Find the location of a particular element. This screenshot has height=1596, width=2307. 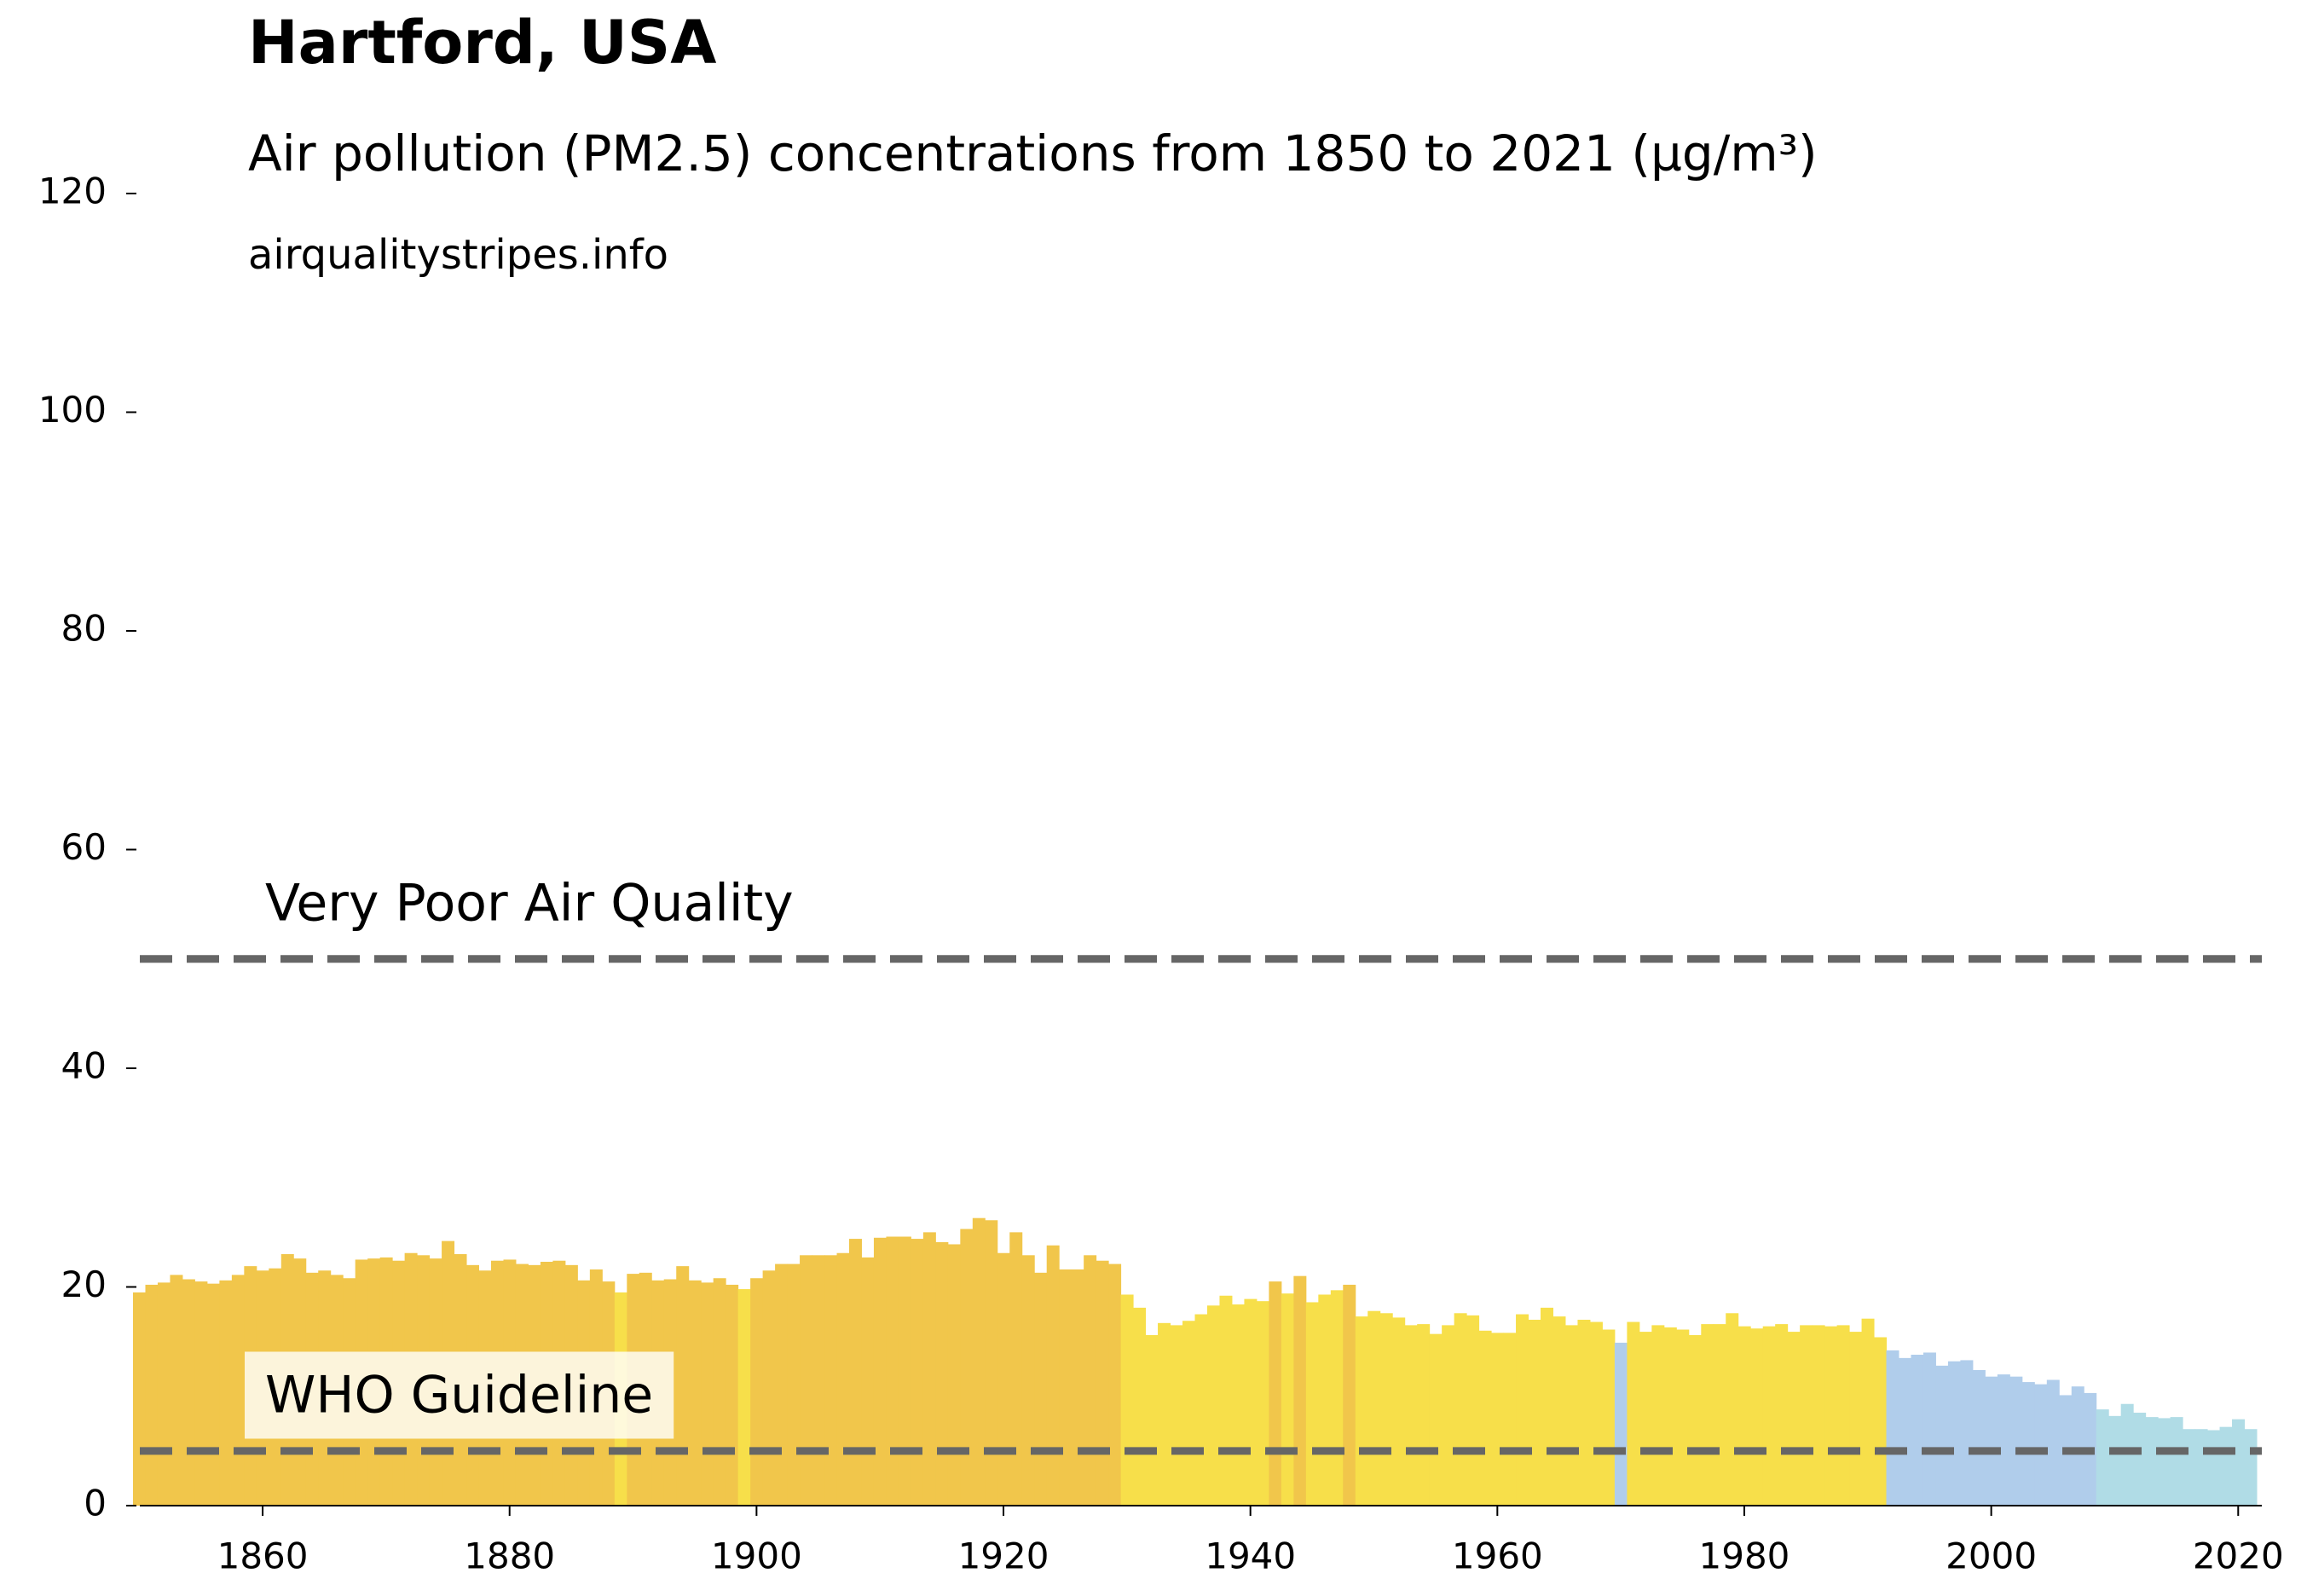

x-tick-label: 2000 is located at coordinates (1991, 1556).